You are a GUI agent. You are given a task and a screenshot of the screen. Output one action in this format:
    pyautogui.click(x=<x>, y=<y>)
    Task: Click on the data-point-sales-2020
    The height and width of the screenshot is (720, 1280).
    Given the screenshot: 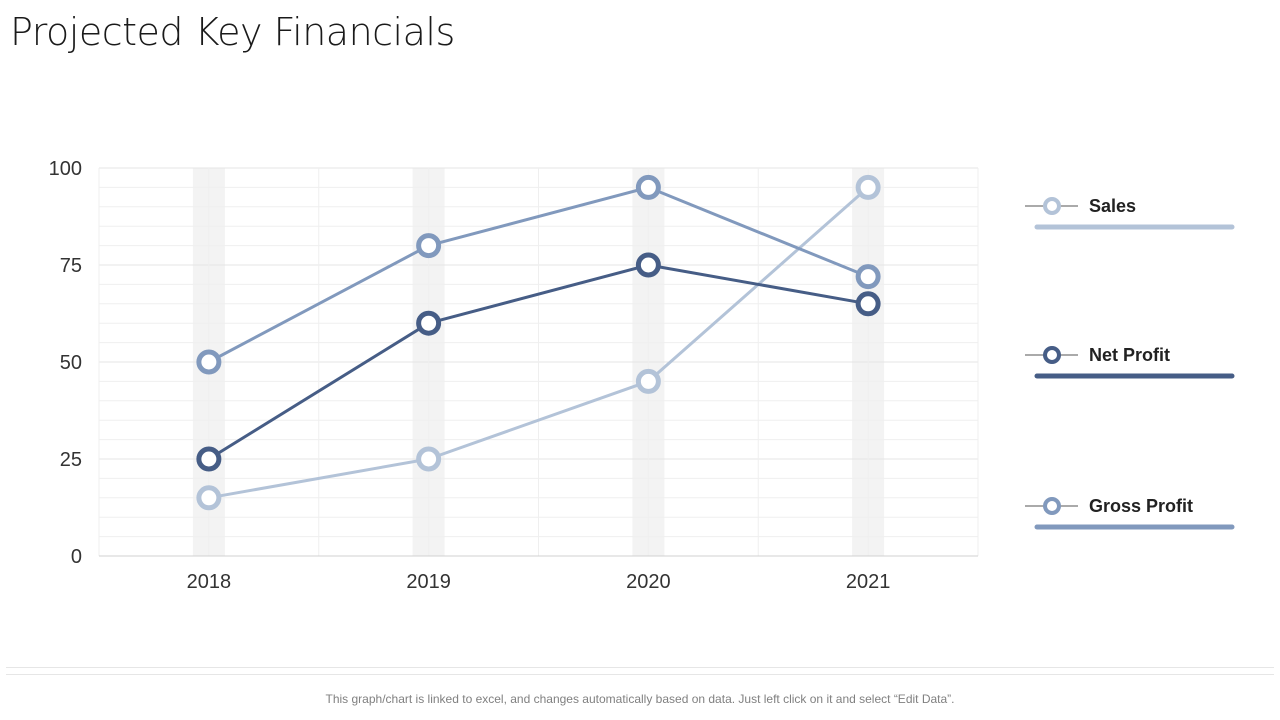 What is the action you would take?
    pyautogui.click(x=648, y=381)
    